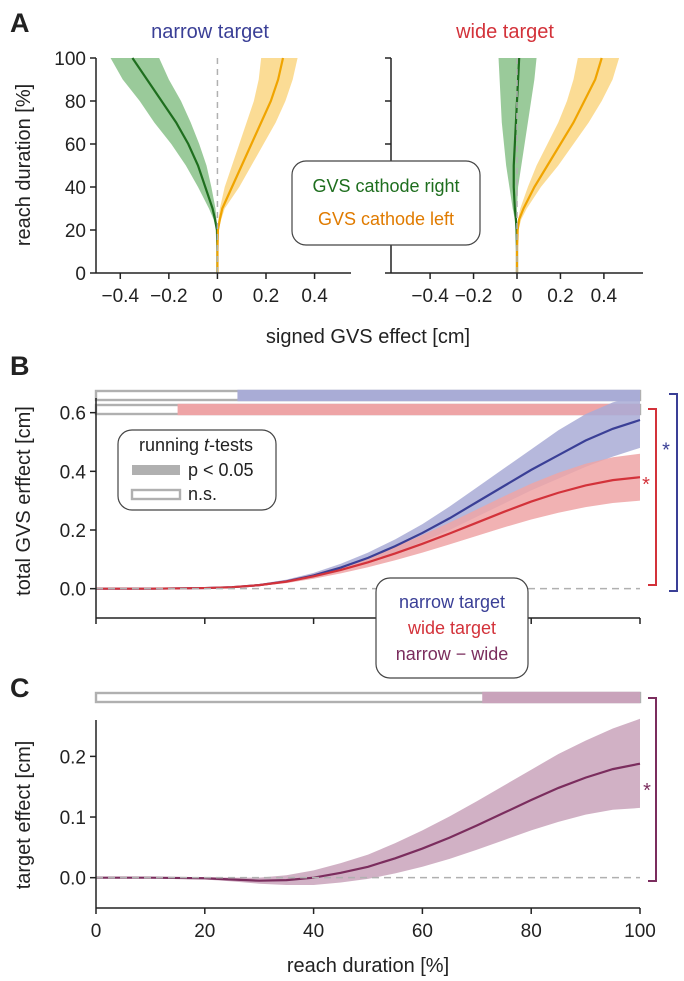  I want to click on legend-ttests-sig-swatch, so click(156, 470).